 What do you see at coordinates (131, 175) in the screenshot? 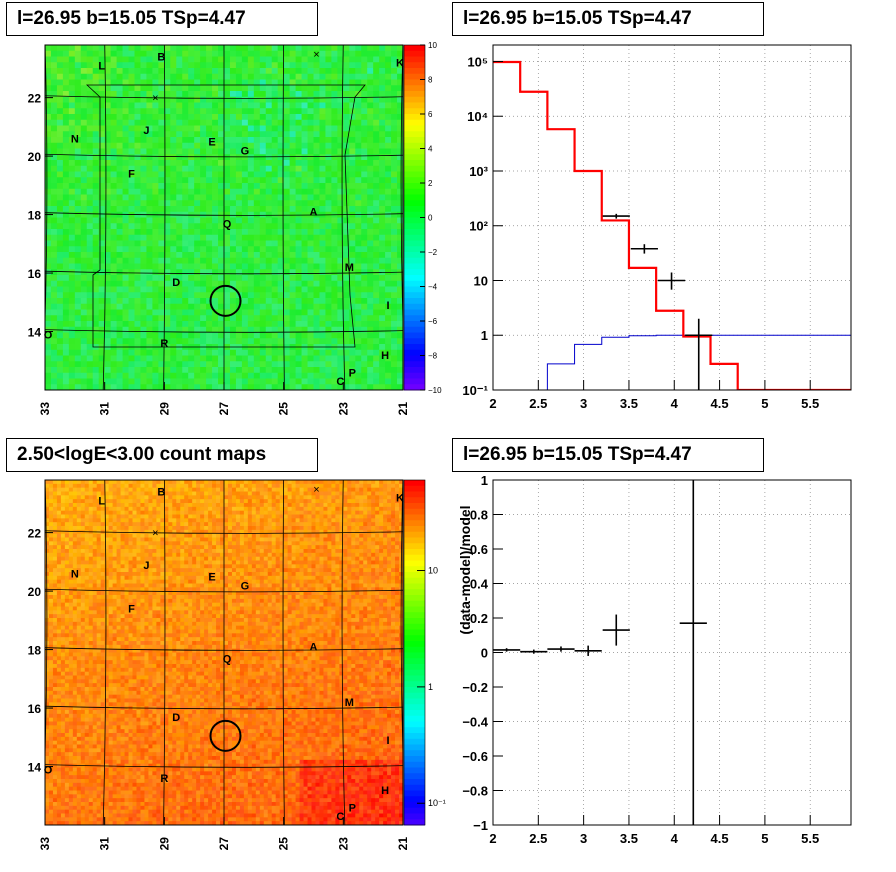
I see `source-label: F` at bounding box center [131, 175].